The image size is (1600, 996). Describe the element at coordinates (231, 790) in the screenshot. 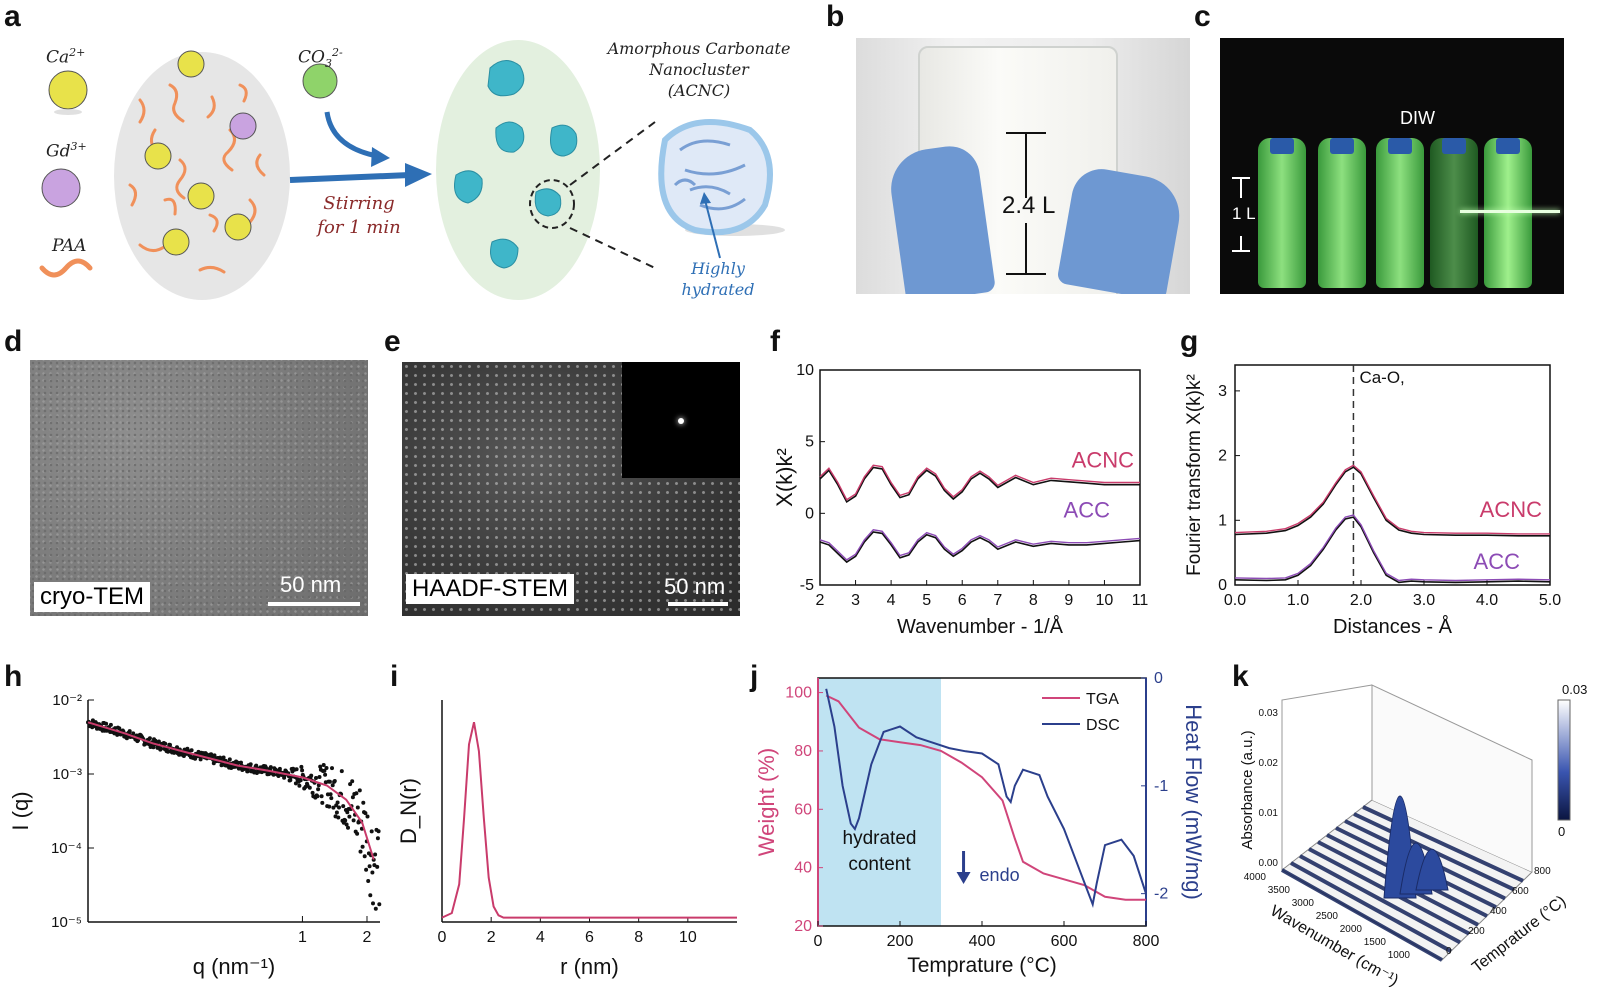

I see `h-fit-line` at that location.